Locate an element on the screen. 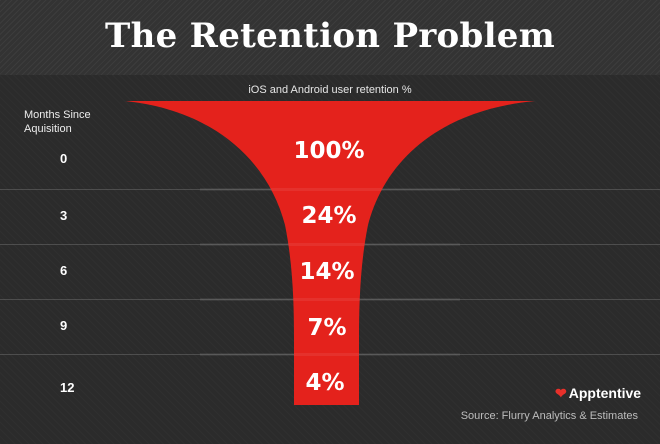 Image resolution: width=660 pixels, height=444 pixels. chart-title: The Retention Problem is located at coordinates (330, 36).